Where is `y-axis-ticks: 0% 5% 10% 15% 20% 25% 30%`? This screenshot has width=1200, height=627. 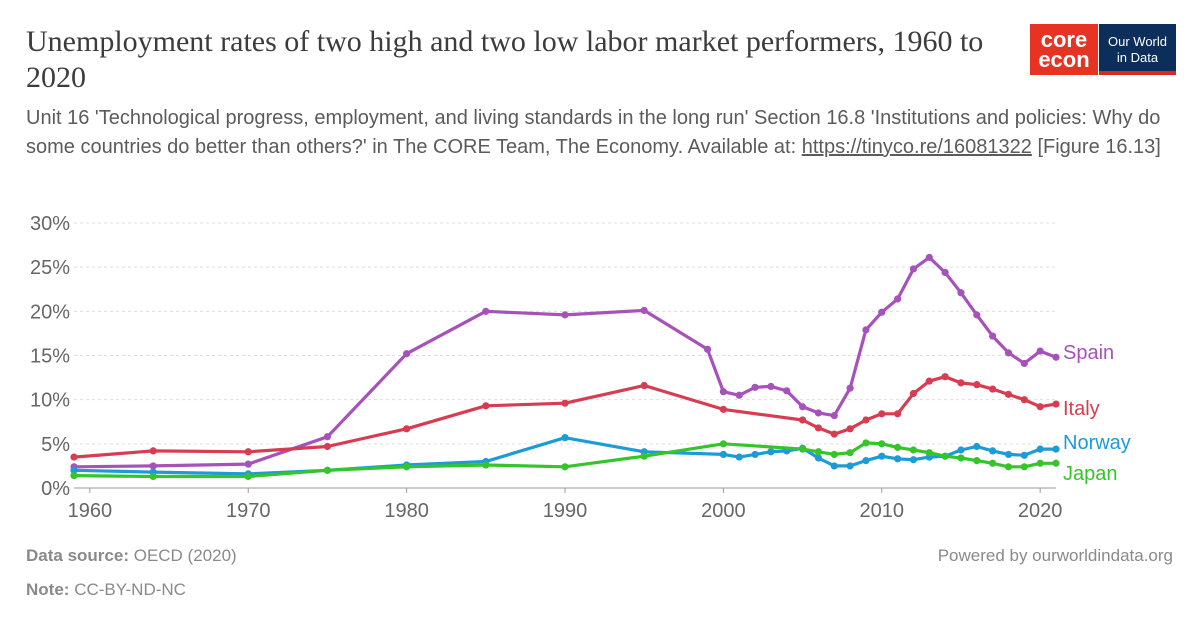
y-axis-ticks: 0% 5% 10% 15% 20% 25% 30% is located at coordinates (50, 356).